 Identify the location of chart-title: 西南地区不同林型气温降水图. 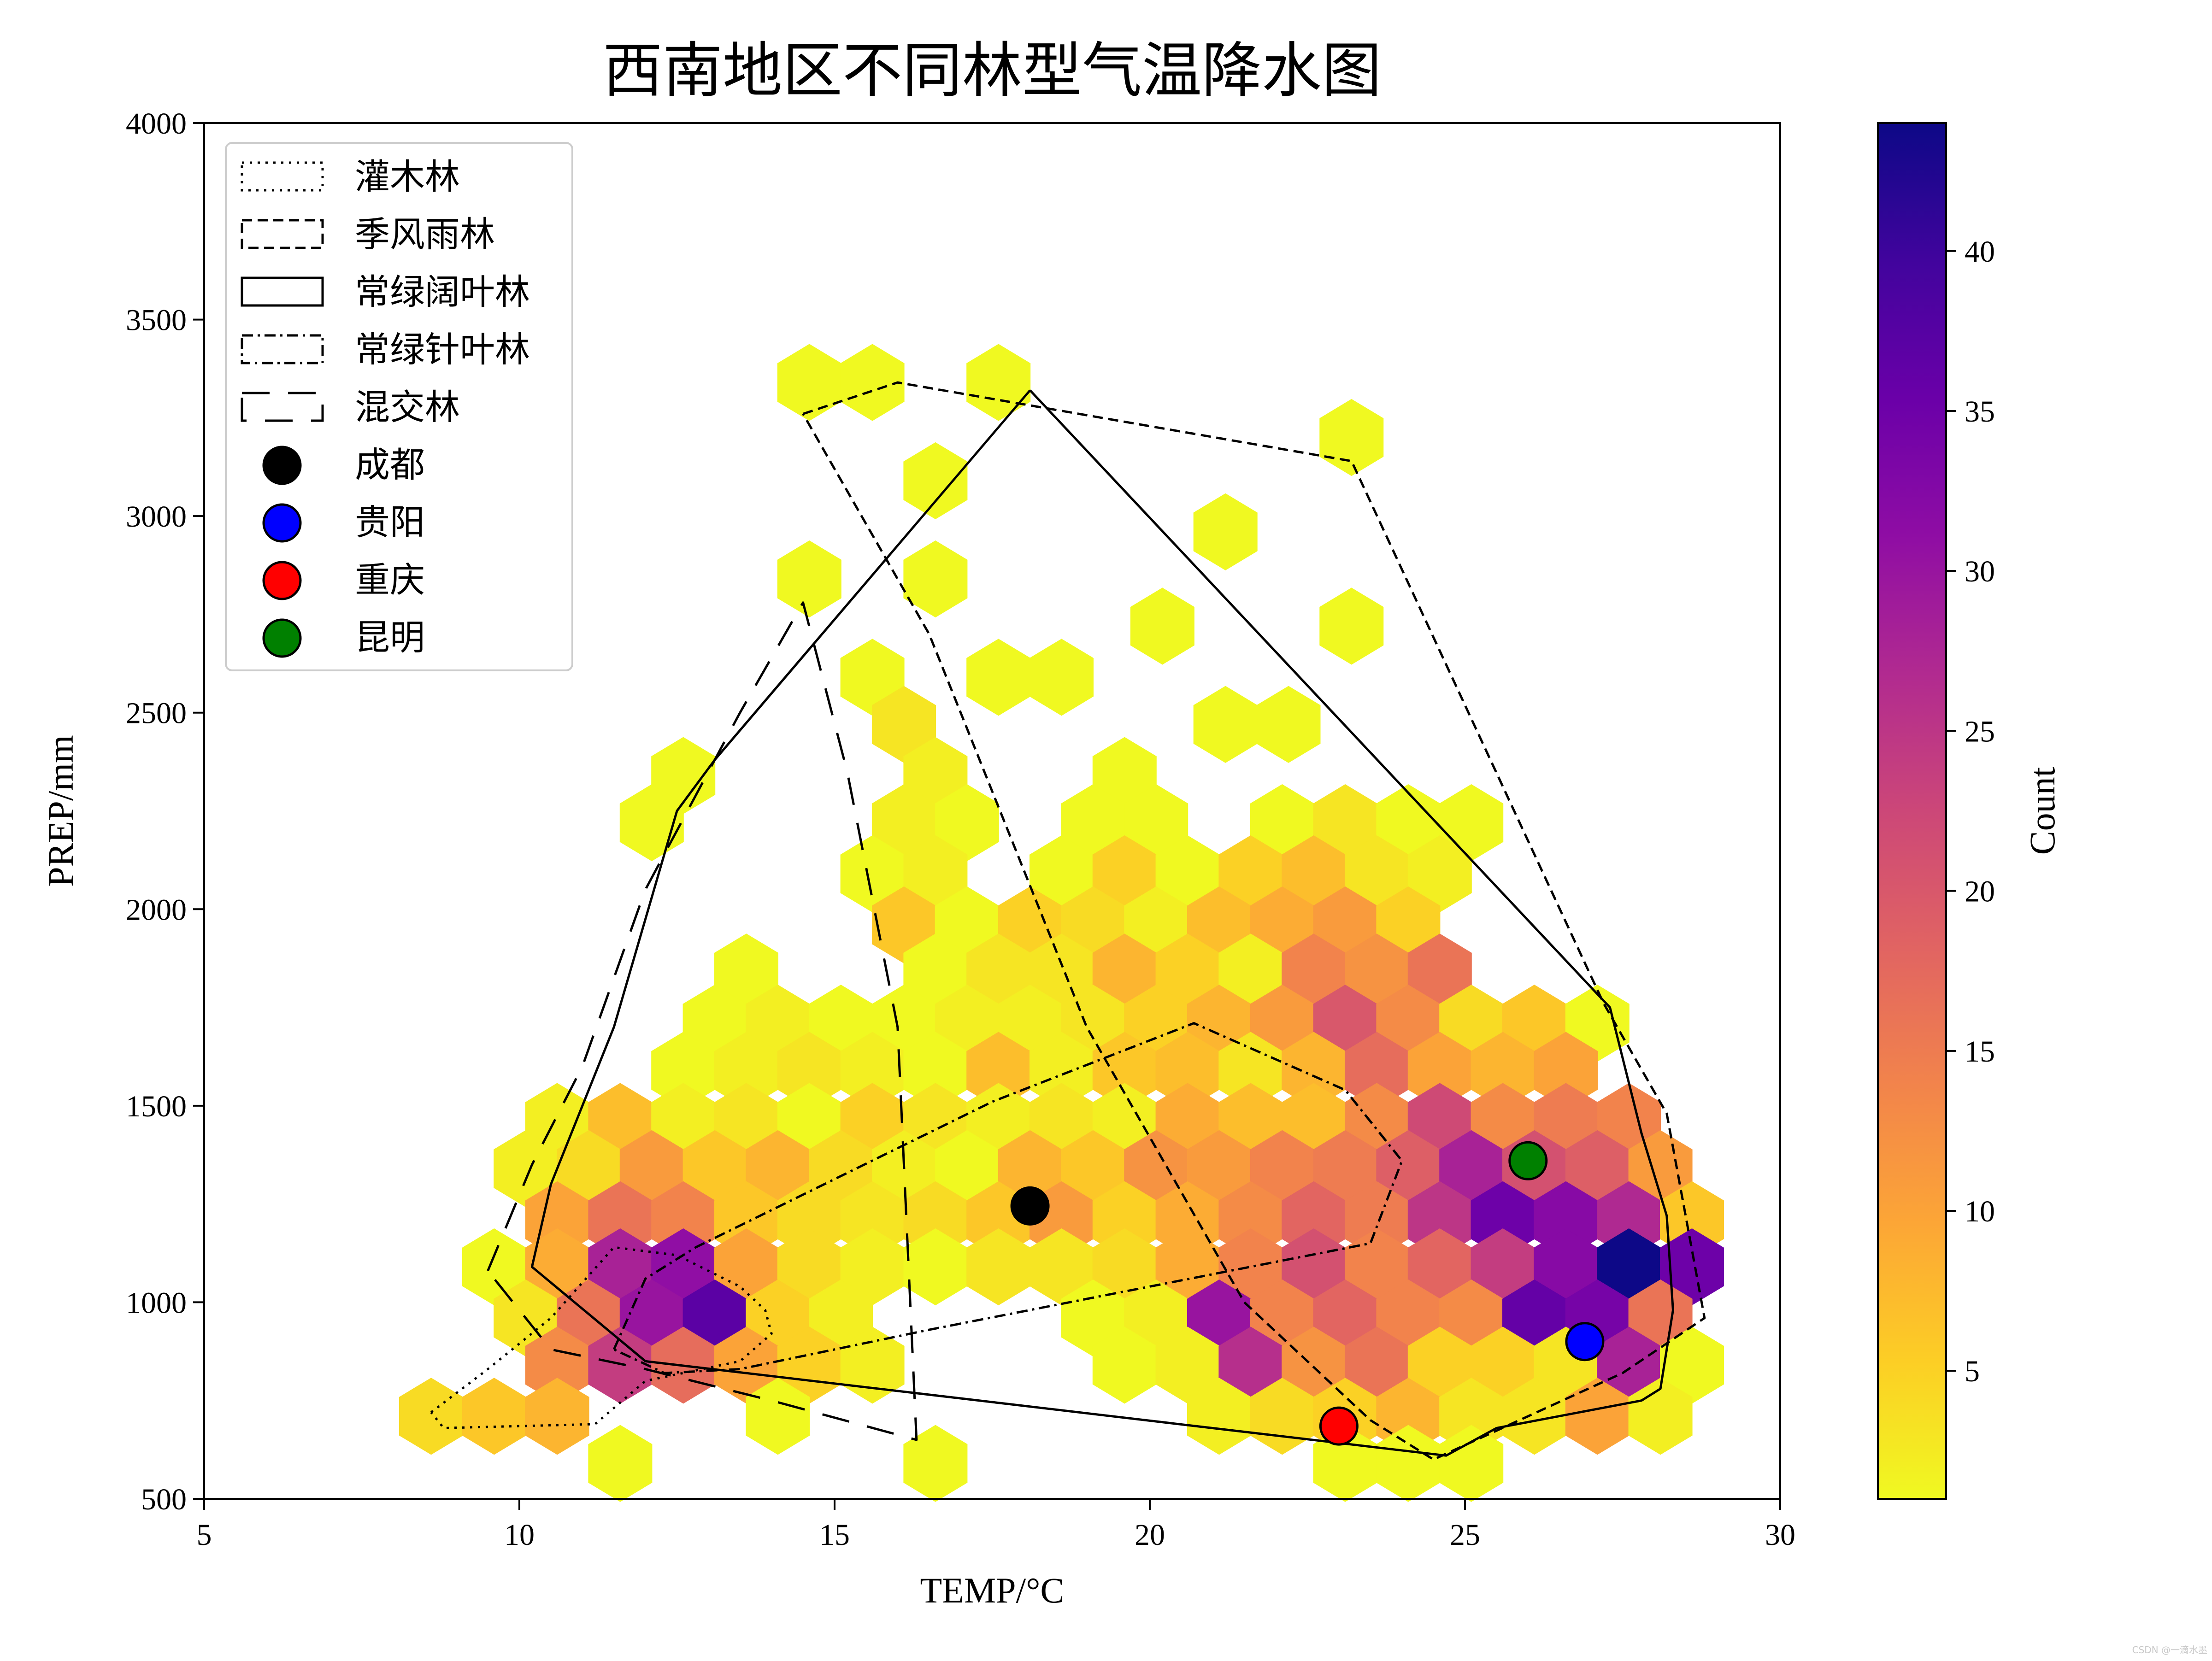
(992, 70).